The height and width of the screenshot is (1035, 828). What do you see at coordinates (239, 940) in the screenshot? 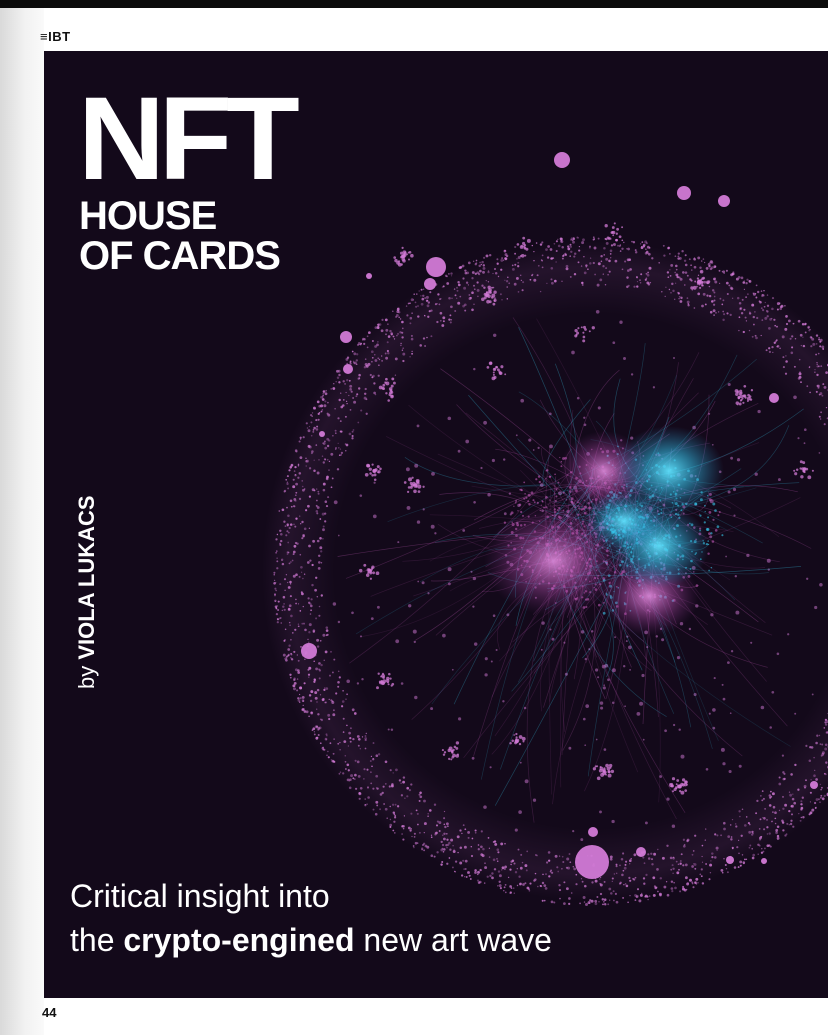
I see `tagline-bold: crypto-engined` at bounding box center [239, 940].